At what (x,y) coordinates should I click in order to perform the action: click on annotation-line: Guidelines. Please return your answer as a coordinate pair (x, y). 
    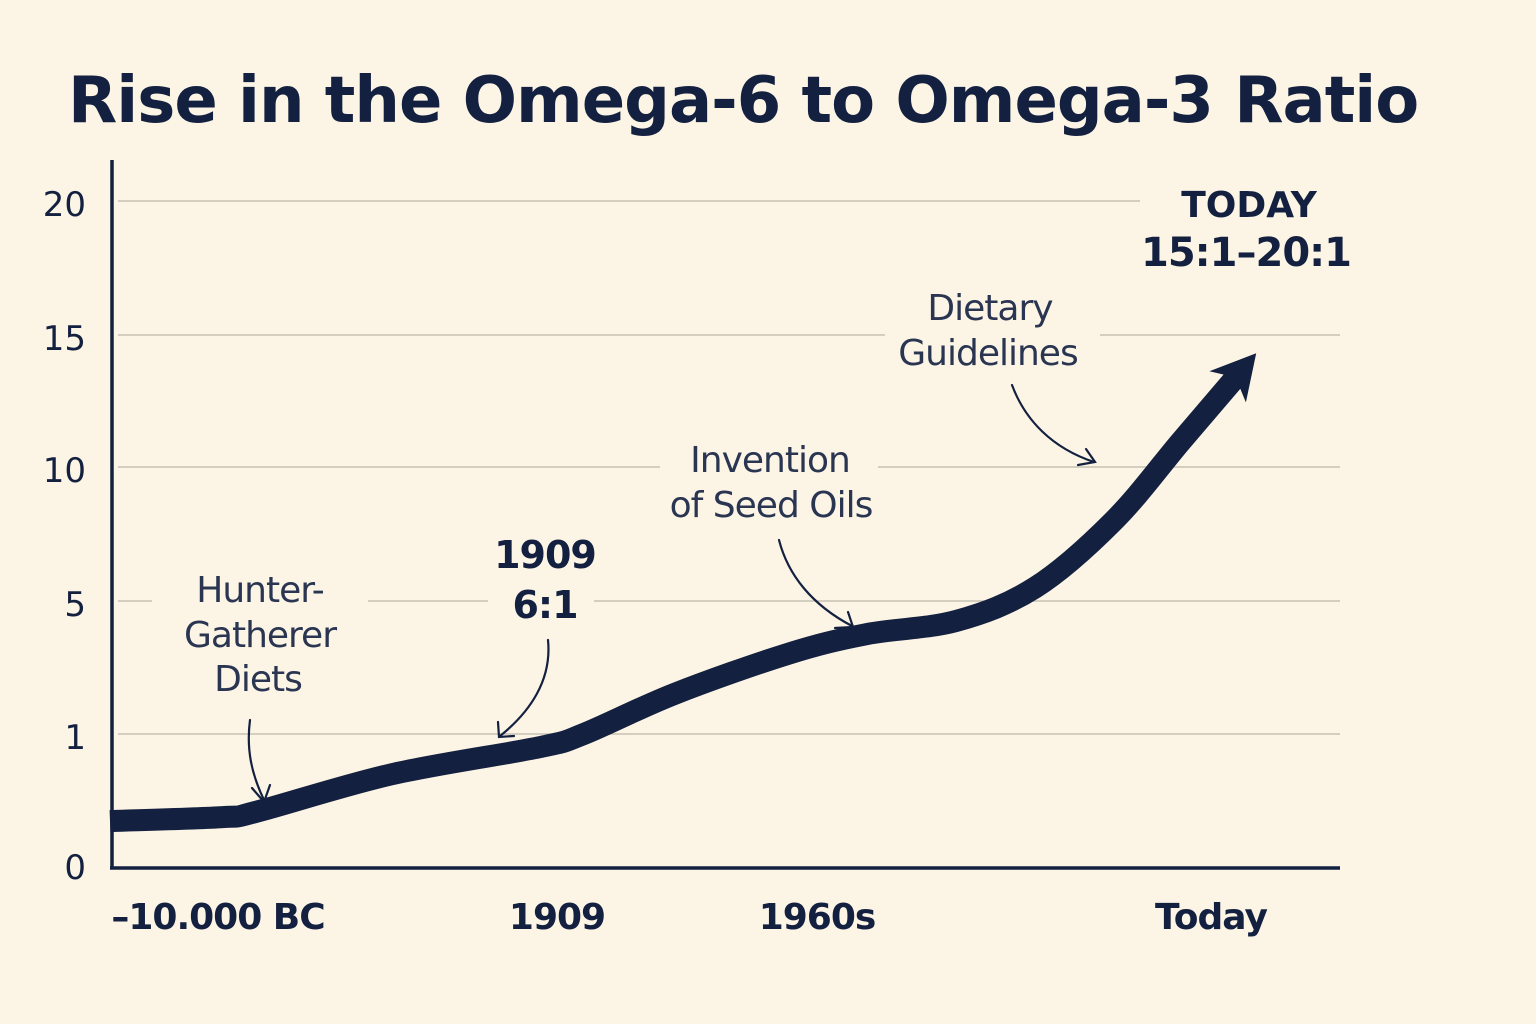
    Looking at the image, I should click on (987, 353).